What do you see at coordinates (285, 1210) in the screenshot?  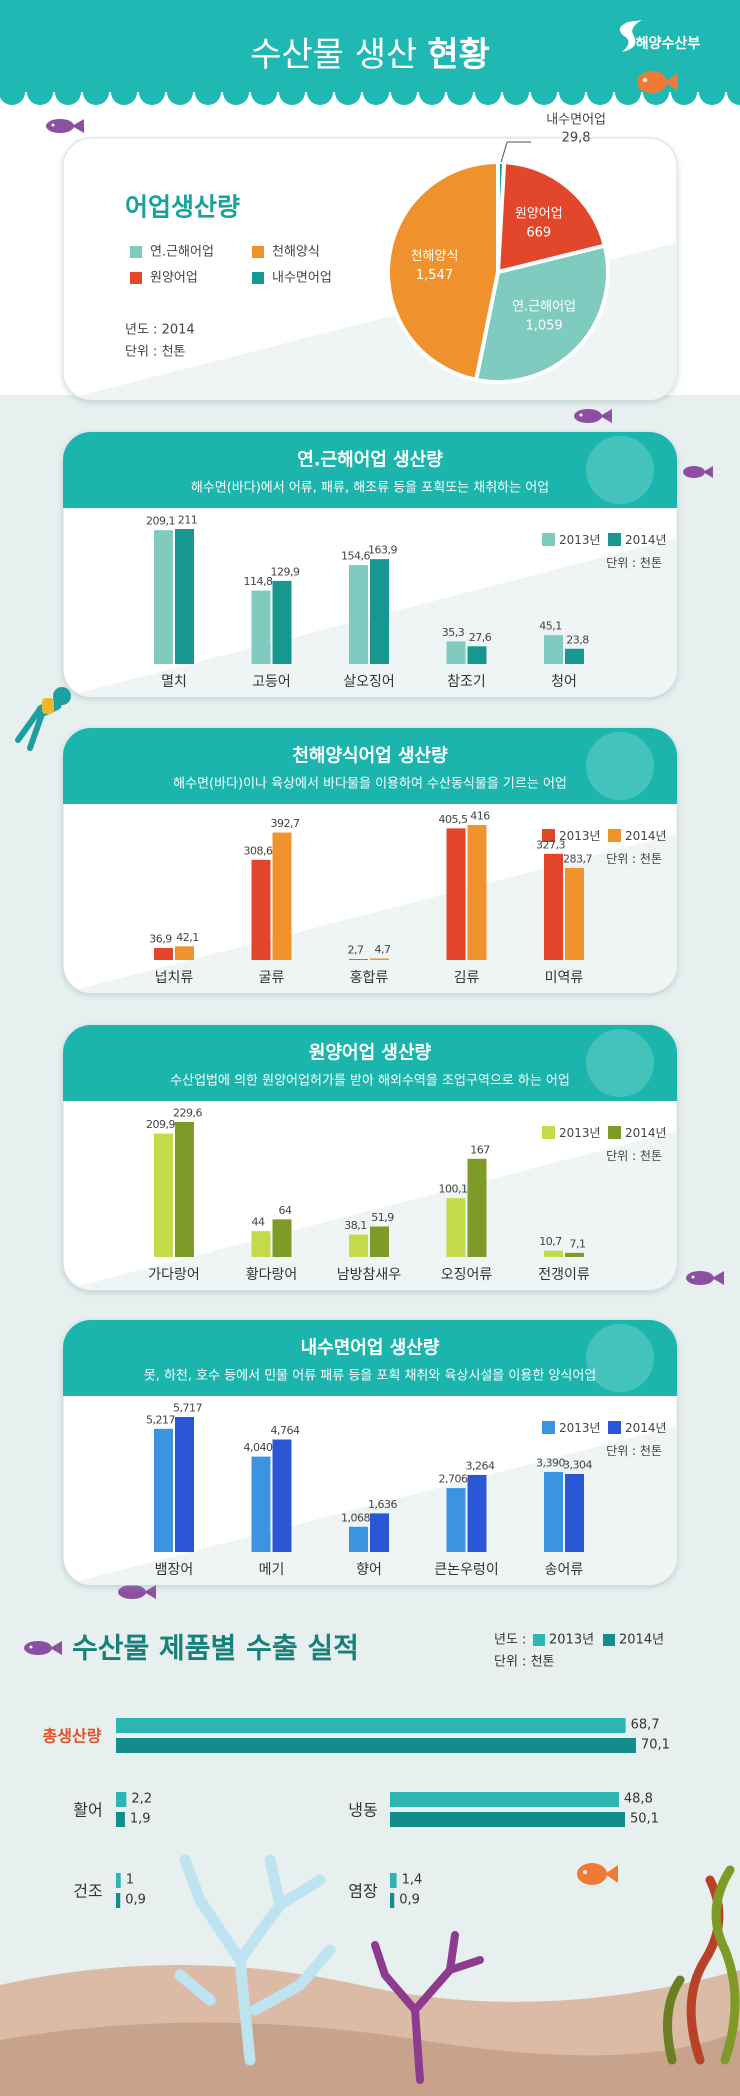 I see `value-label: 64` at bounding box center [285, 1210].